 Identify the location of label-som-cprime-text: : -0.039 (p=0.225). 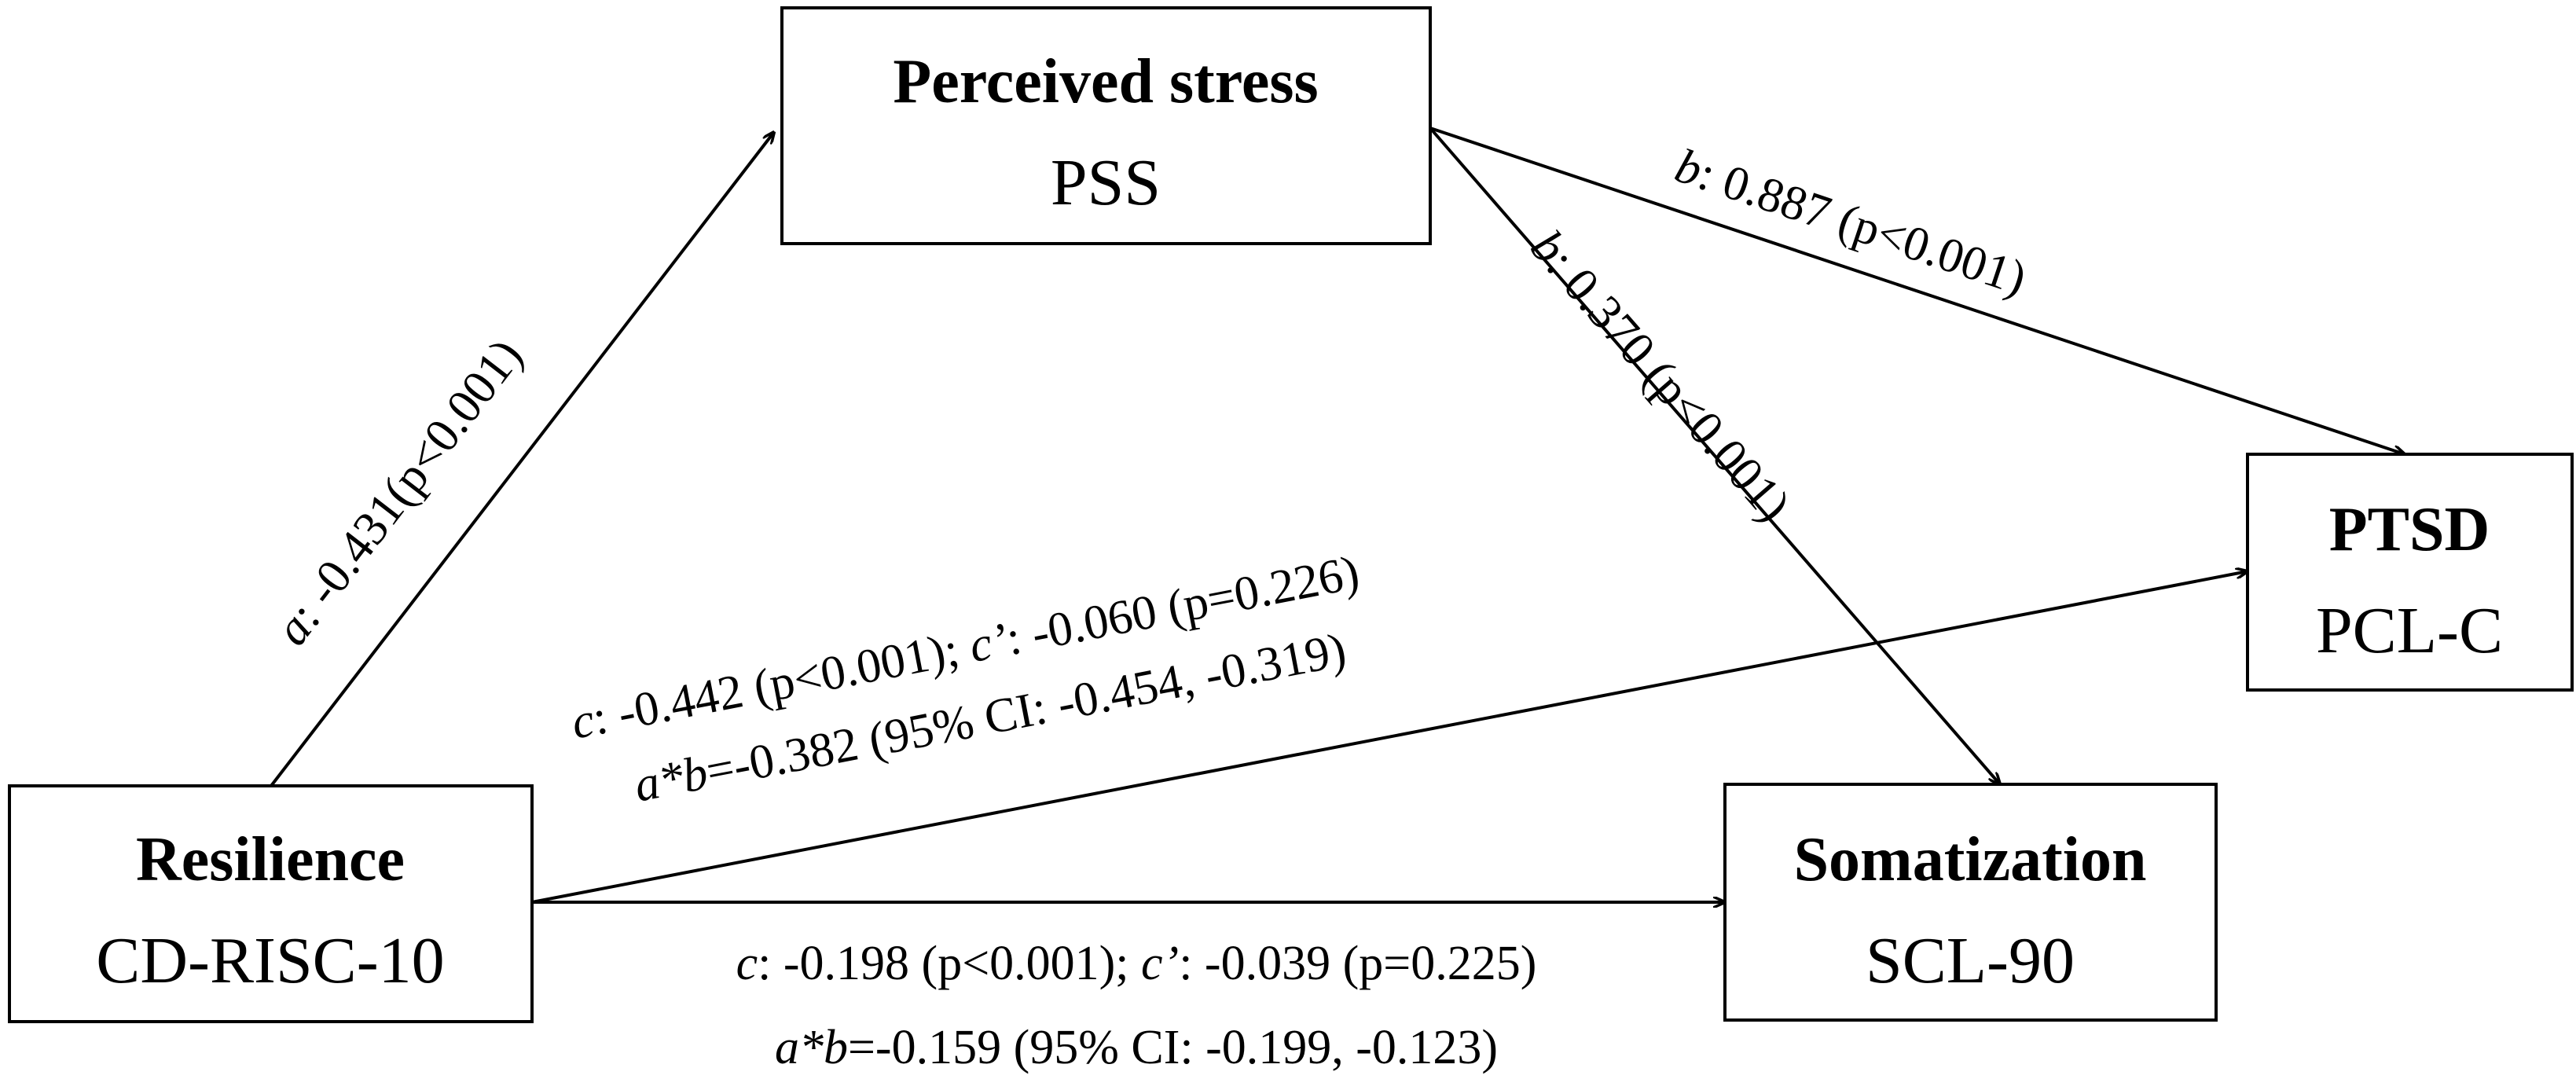
(1357, 963).